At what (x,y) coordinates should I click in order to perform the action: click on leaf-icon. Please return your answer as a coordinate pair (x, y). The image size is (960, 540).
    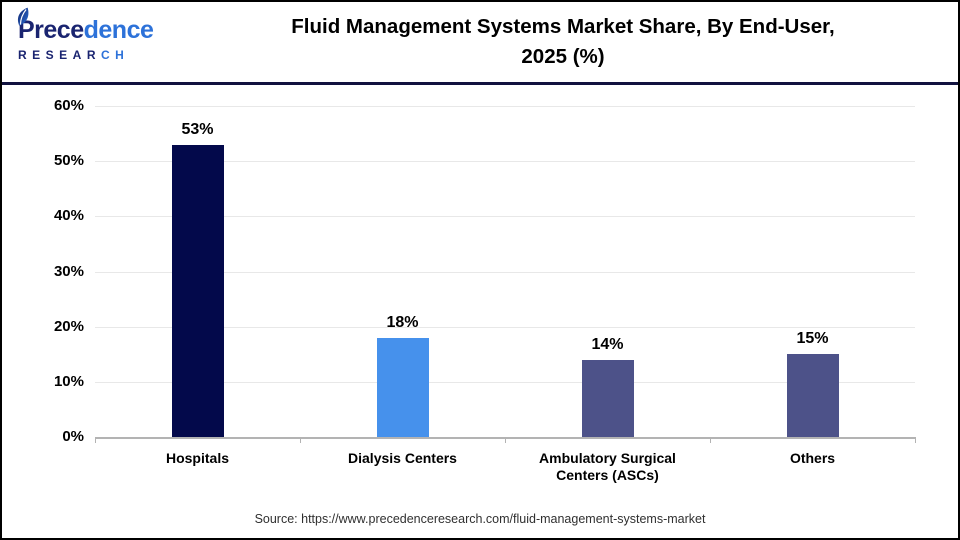
    Looking at the image, I should click on (23, 16).